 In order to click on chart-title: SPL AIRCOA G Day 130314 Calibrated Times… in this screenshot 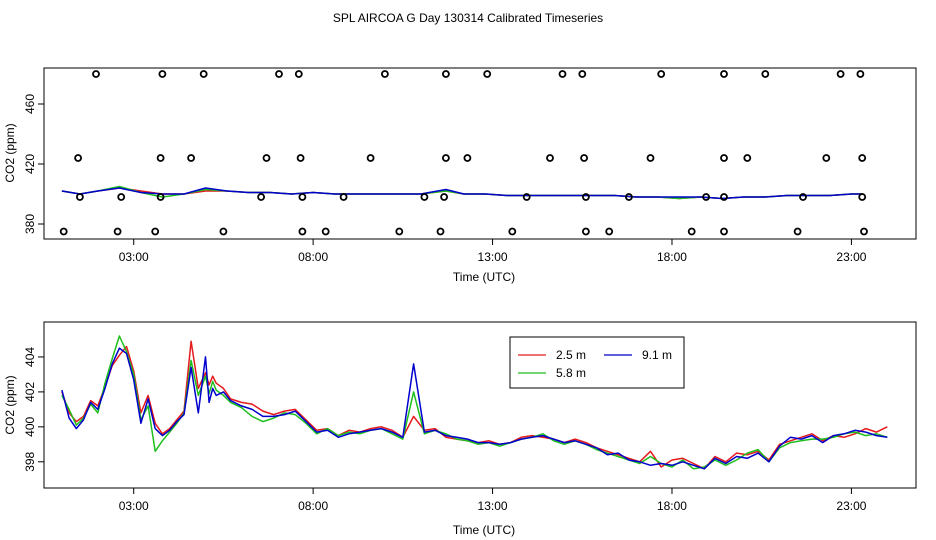, I will do `click(468, 18)`.